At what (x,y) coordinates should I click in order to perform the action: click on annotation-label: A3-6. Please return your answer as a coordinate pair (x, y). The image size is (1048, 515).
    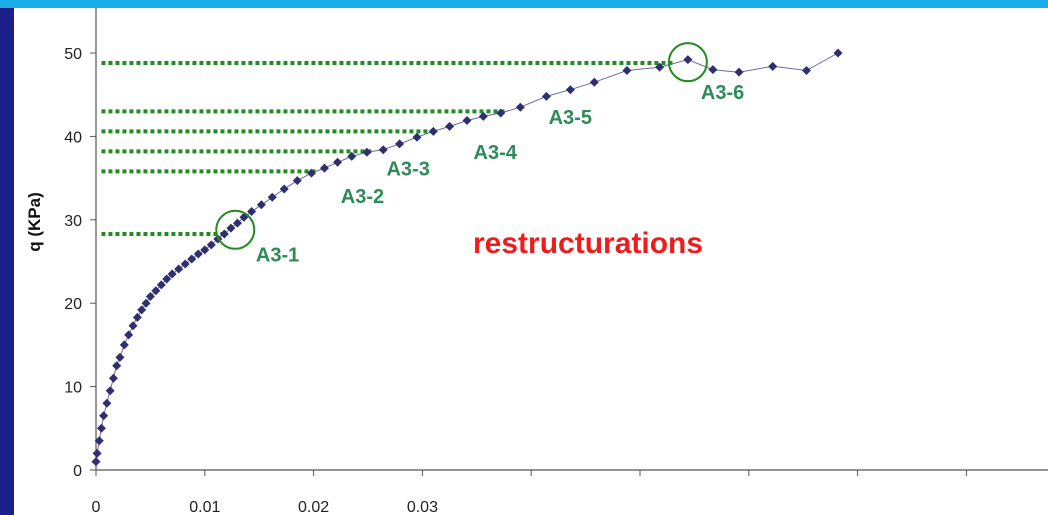
    Looking at the image, I should click on (722, 93).